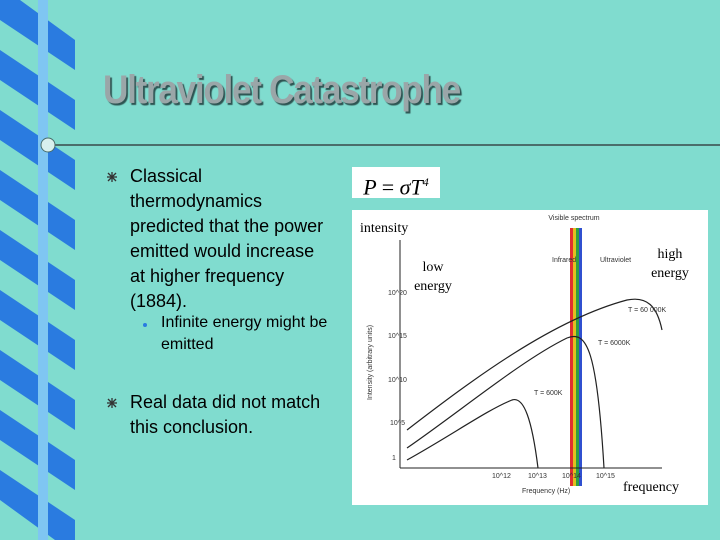 Image resolution: width=720 pixels, height=540 pixels. What do you see at coordinates (425, 182) in the screenshot?
I see `formula-part: 4` at bounding box center [425, 182].